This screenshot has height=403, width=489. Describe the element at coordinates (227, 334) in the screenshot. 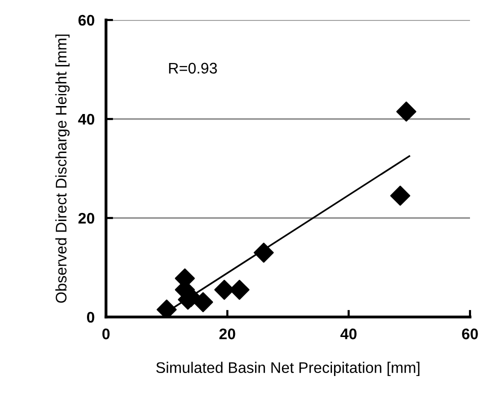

I see `x-tick-label: 20` at that location.